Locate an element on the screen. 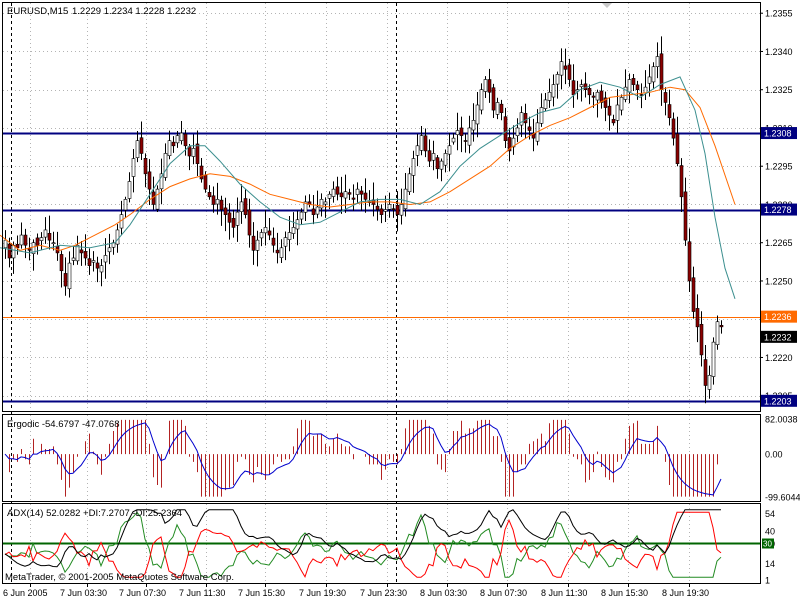 The image size is (800, 600). ergodic-title: Ergodic -54.6797 -47.0768 is located at coordinates (63, 424).